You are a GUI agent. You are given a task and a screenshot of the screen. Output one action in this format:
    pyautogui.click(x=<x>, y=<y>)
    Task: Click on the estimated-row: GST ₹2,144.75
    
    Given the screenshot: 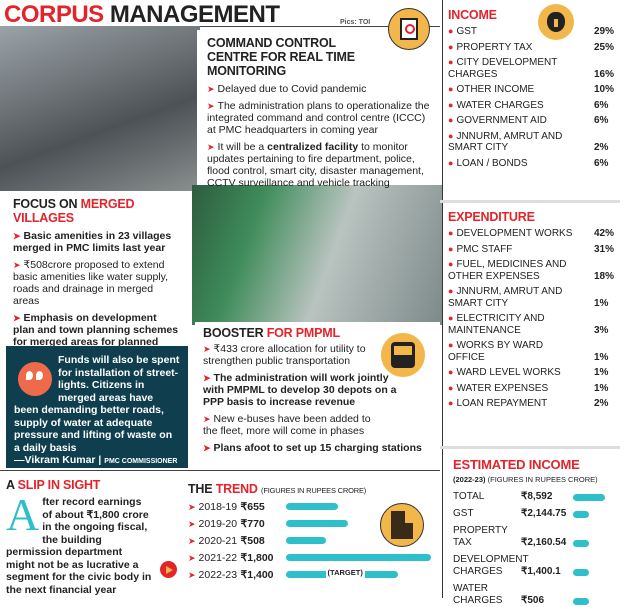 What is the action you would take?
    pyautogui.click(x=543, y=514)
    